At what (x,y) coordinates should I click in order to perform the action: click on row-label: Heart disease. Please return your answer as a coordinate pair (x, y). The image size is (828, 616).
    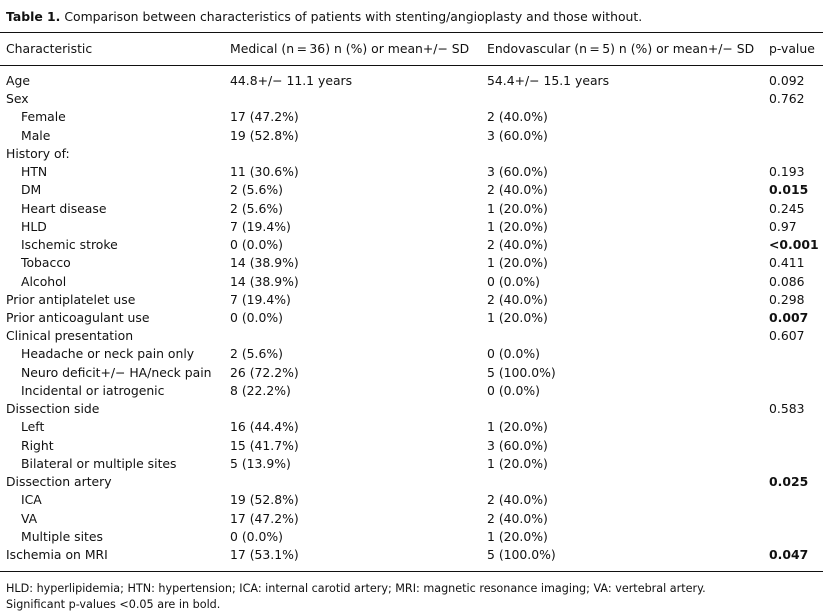
    Looking at the image, I should click on (64, 208).